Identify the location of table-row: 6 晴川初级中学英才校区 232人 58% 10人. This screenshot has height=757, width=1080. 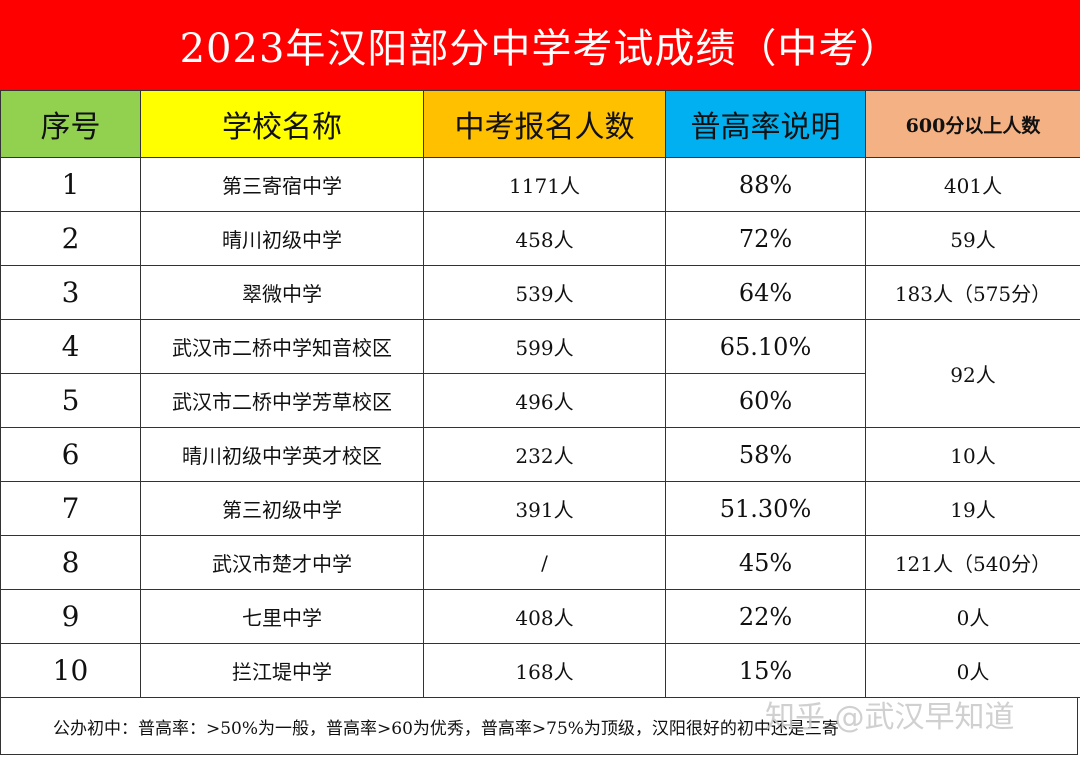
(540, 454).